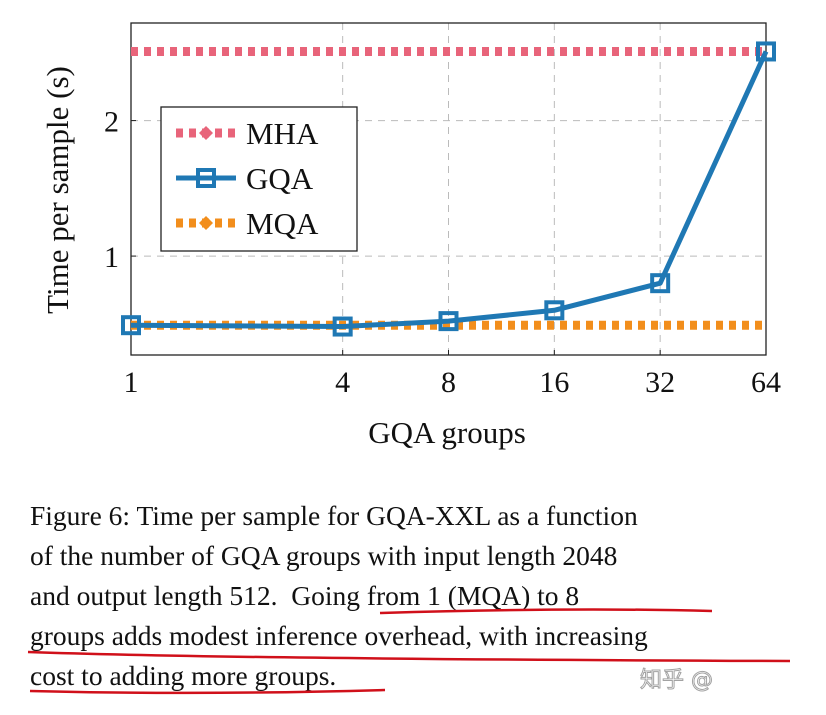 The height and width of the screenshot is (715, 826). What do you see at coordinates (131, 382) in the screenshot?
I see `x-tick-label: 1` at bounding box center [131, 382].